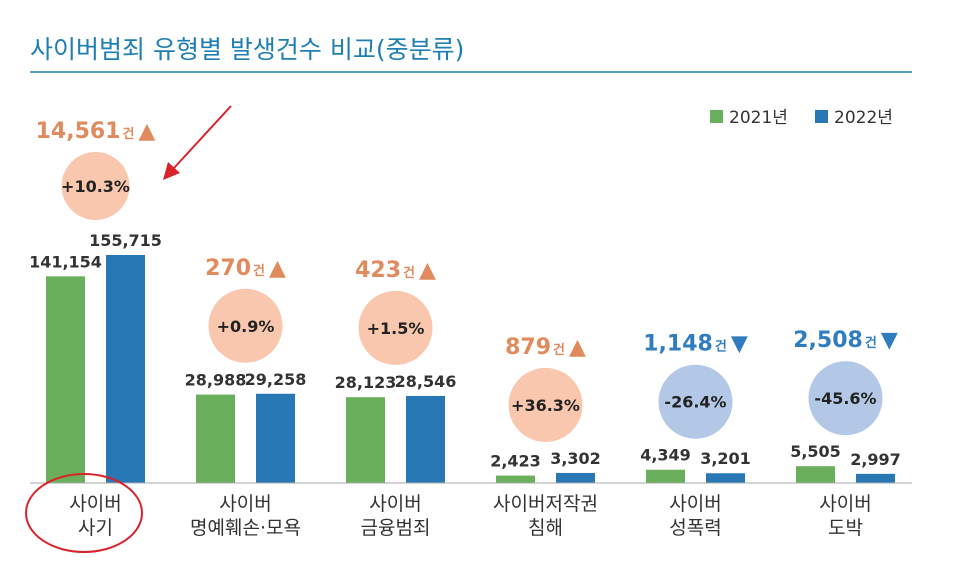  What do you see at coordinates (202, 137) in the screenshot?
I see `highlight-arrow` at bounding box center [202, 137].